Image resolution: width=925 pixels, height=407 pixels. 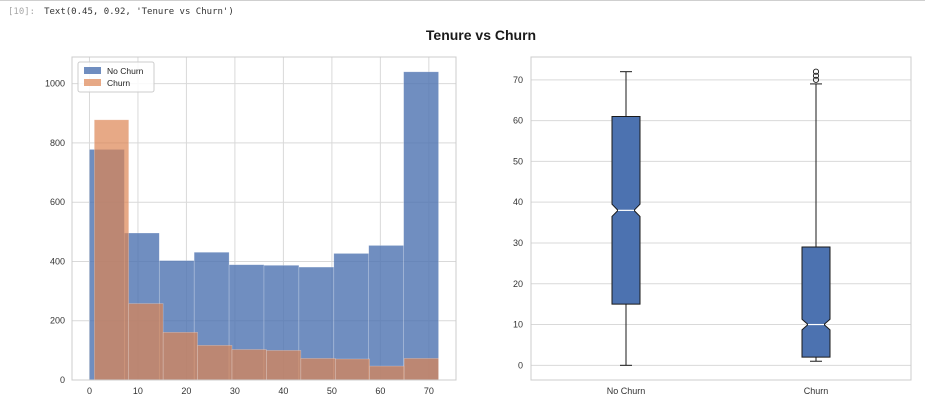 What do you see at coordinates (429, 391) in the screenshot?
I see `hist-x-tick-label: 70` at bounding box center [429, 391].